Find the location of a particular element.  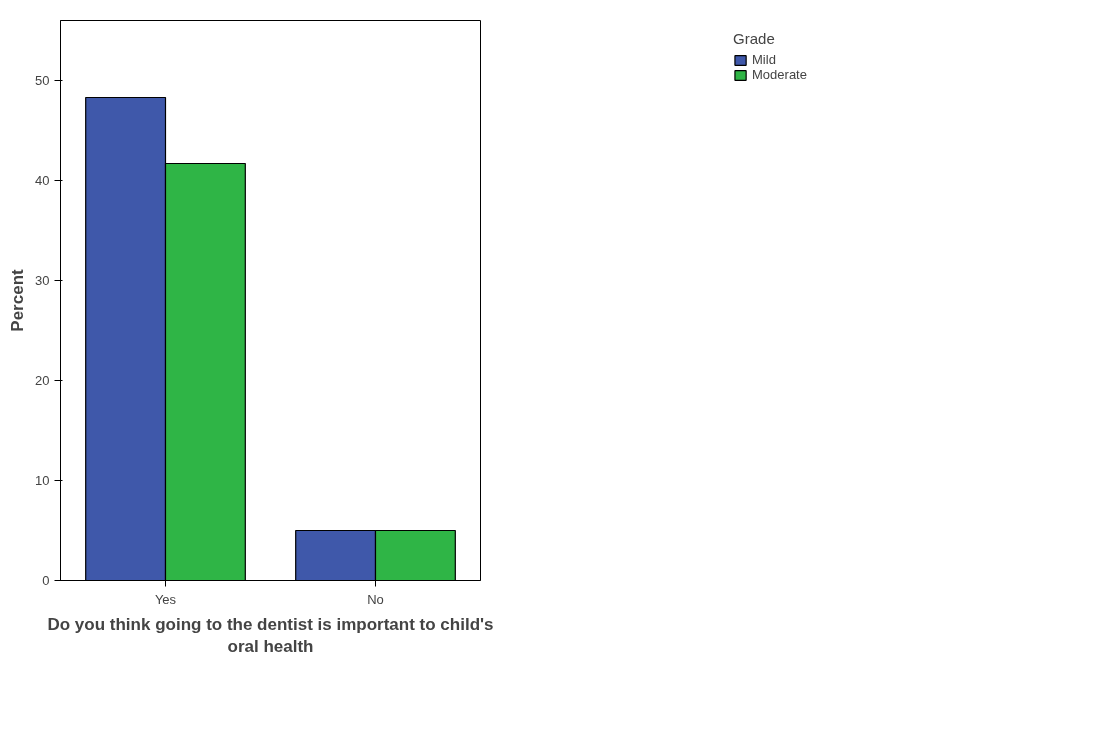

y-tick-label: 50 is located at coordinates (42, 80).